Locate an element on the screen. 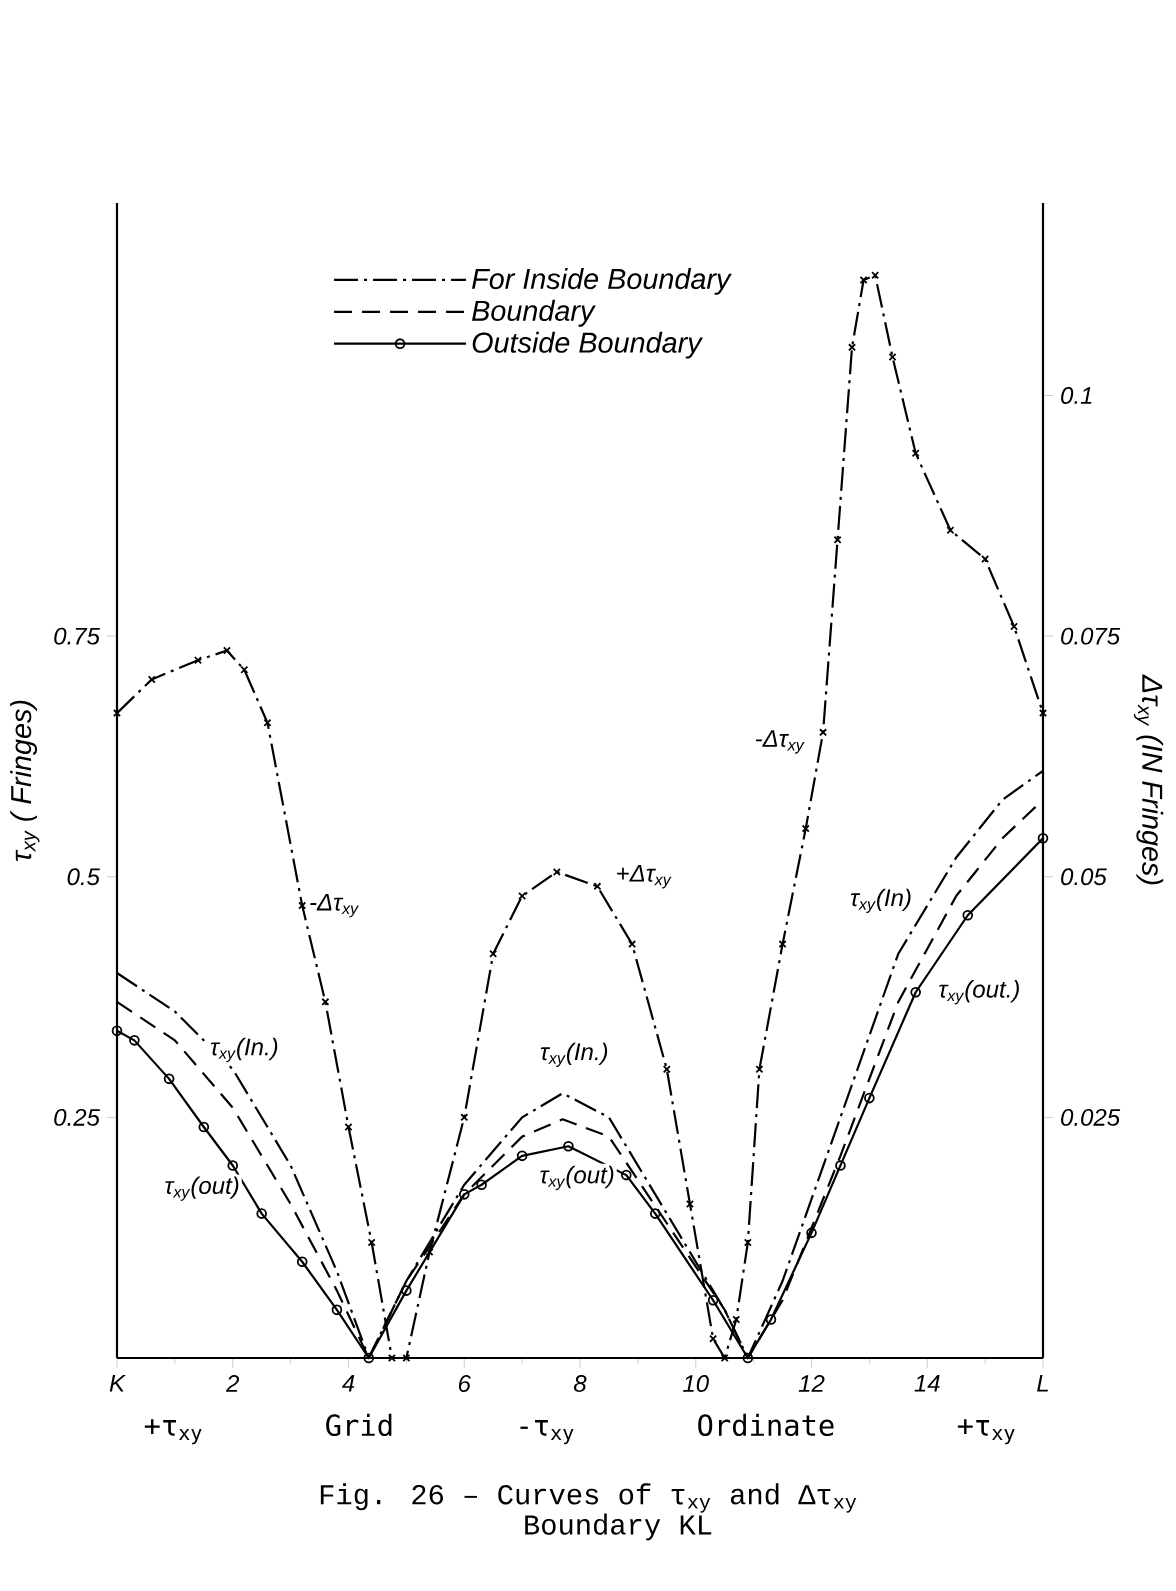  y-tick-label: 0.25 is located at coordinates (77, 1117).